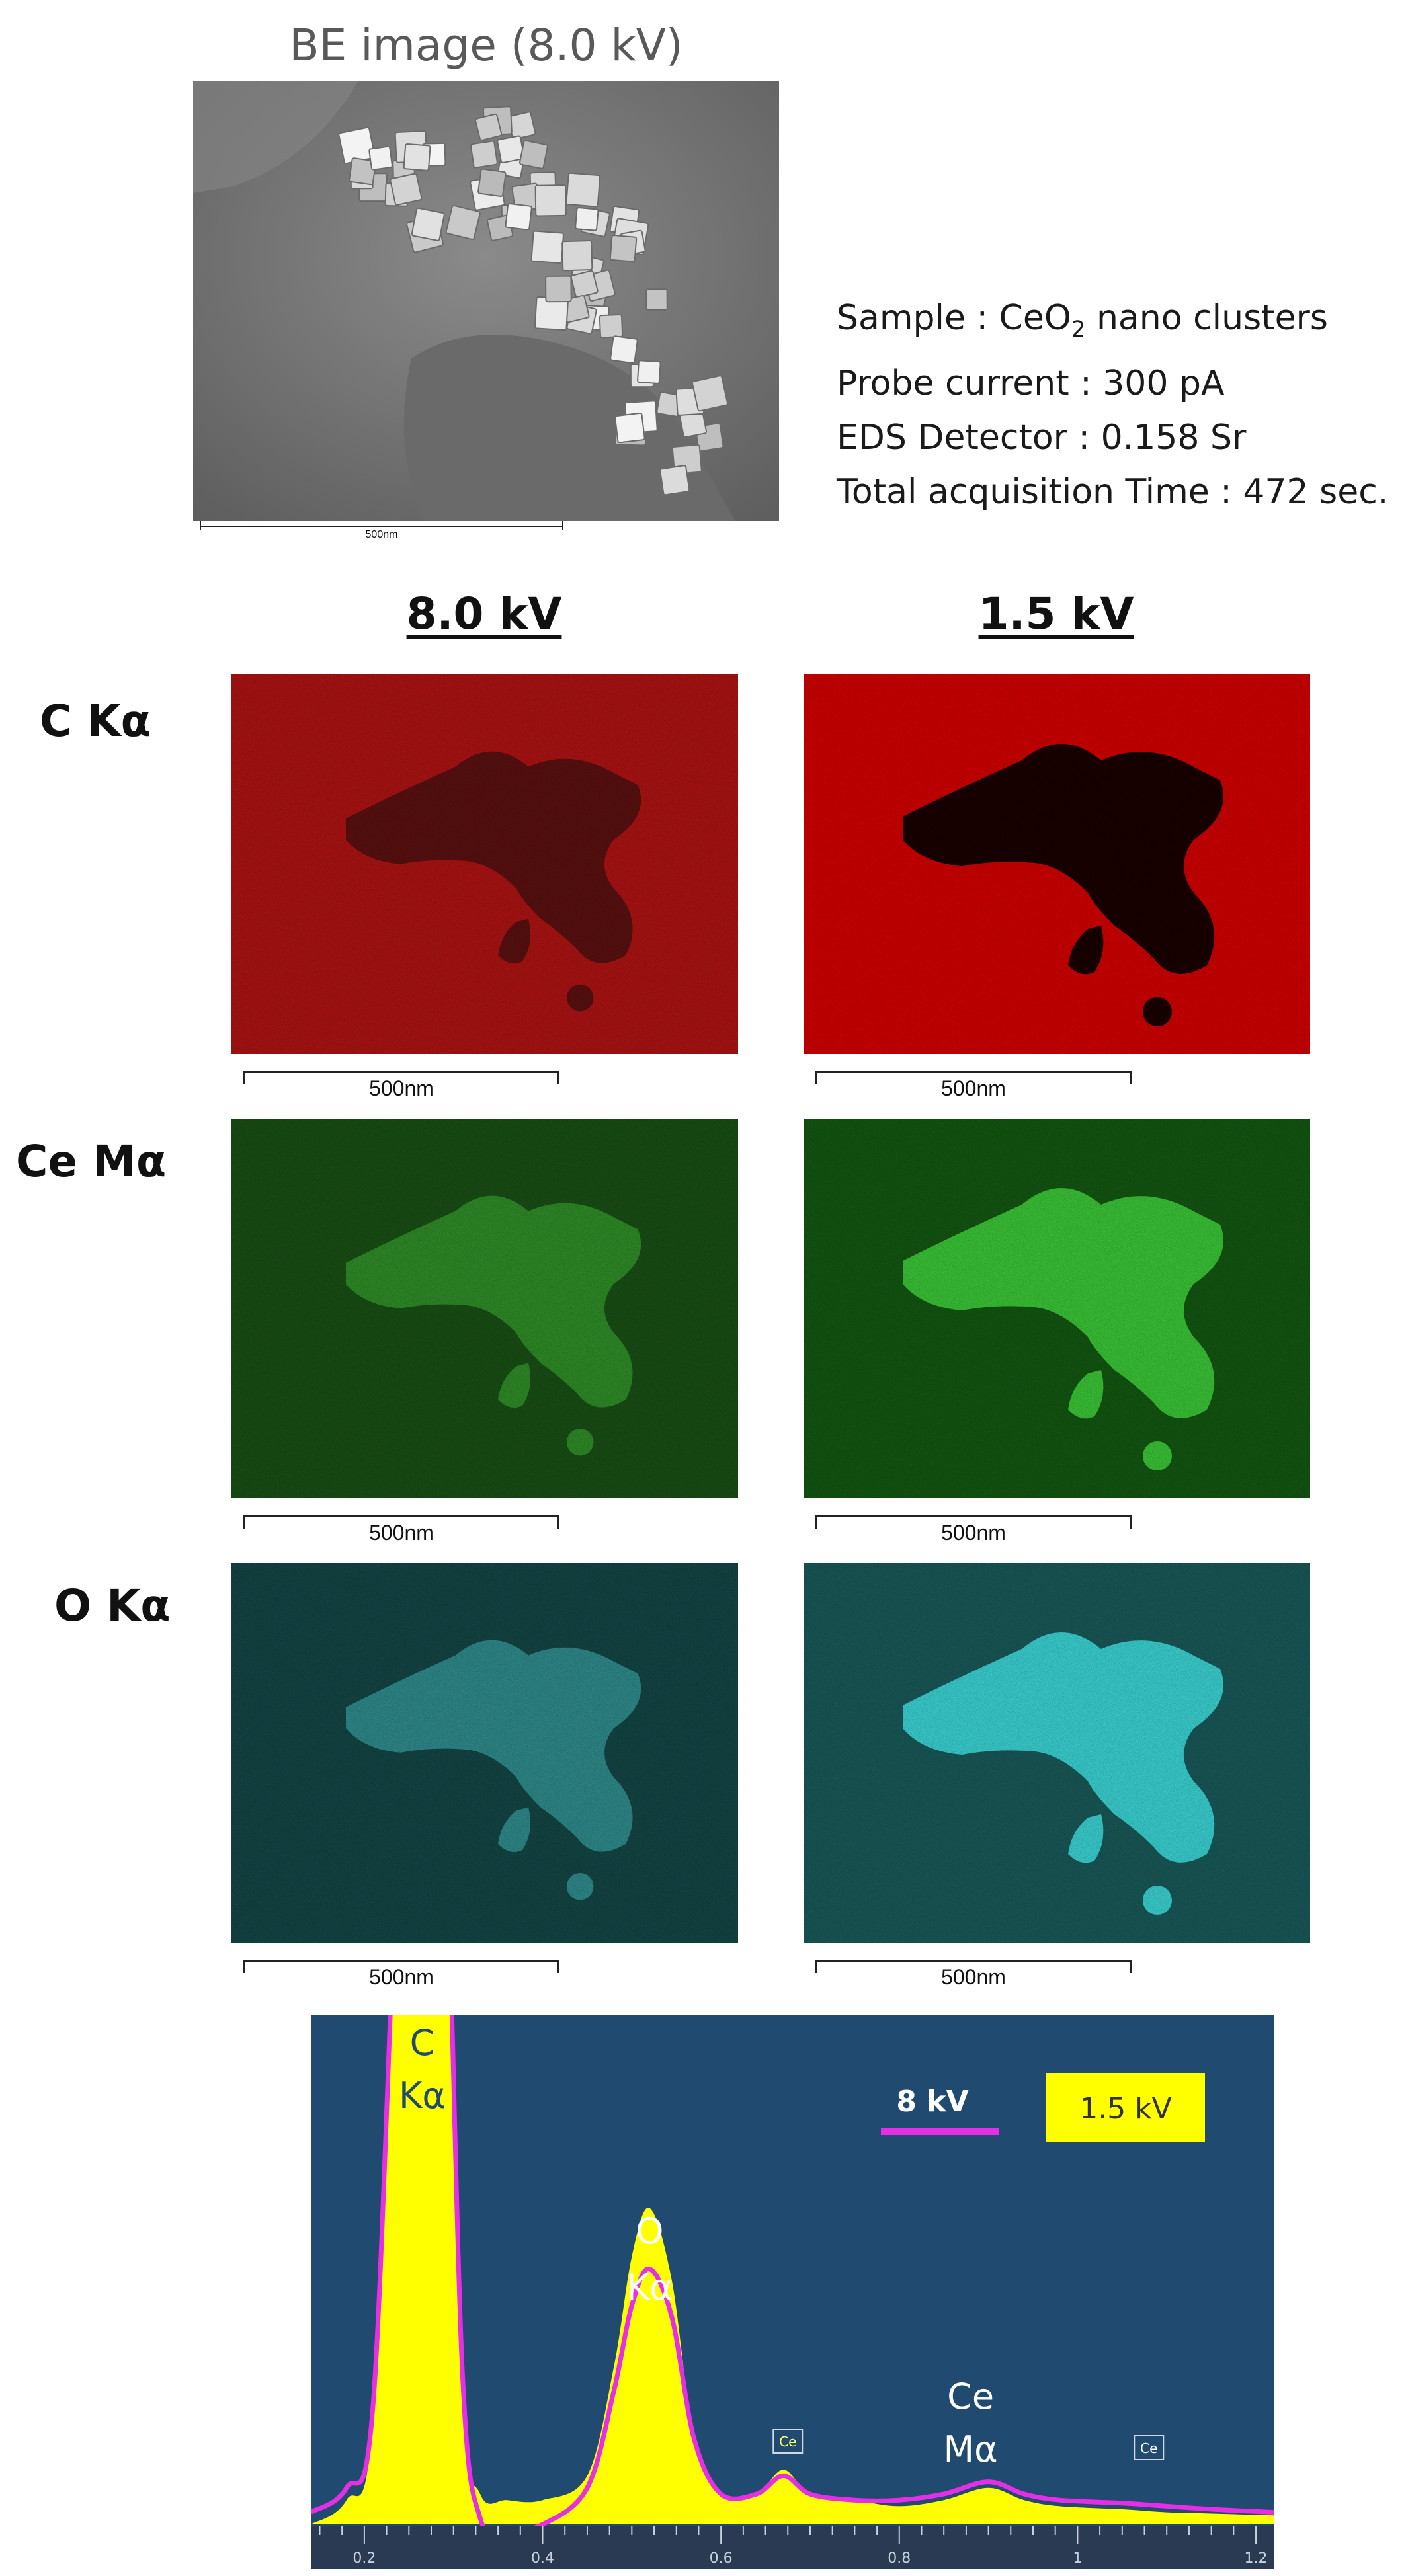 The image size is (1404, 2576). Describe the element at coordinates (542, 2558) in the screenshot. I see `x-tick-label: 0.4` at that location.